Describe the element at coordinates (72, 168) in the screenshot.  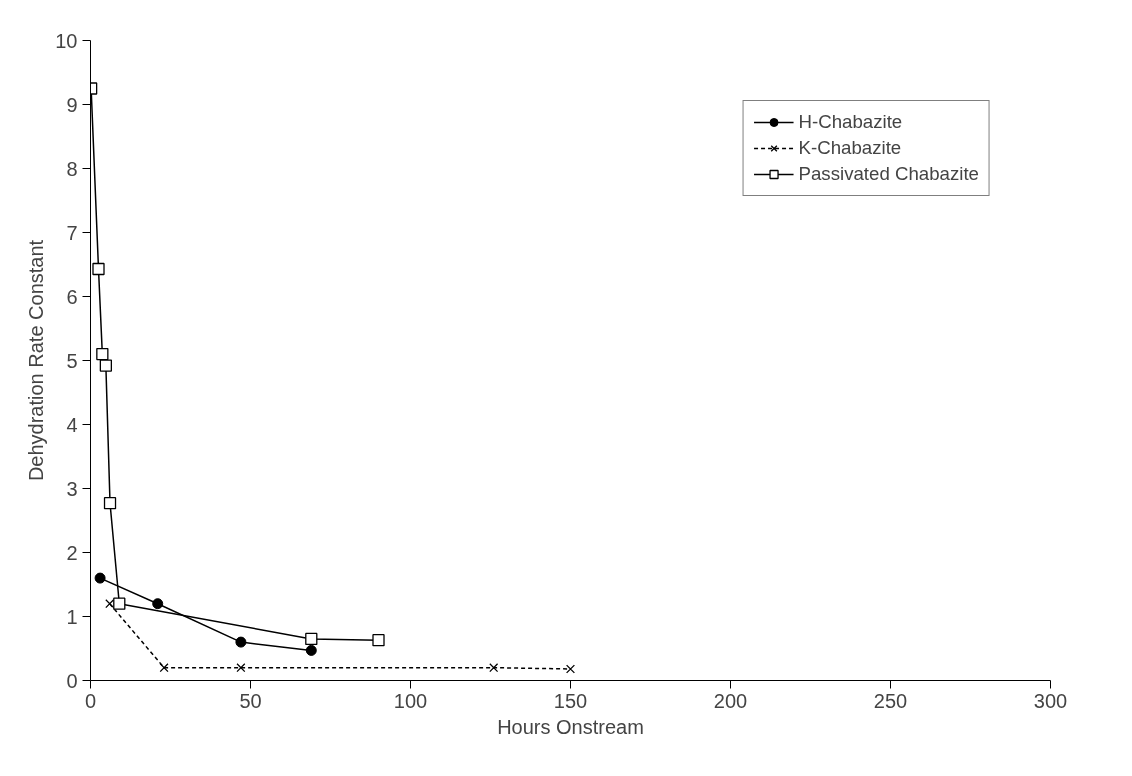
I see `y-tick-label: 8` at that location.